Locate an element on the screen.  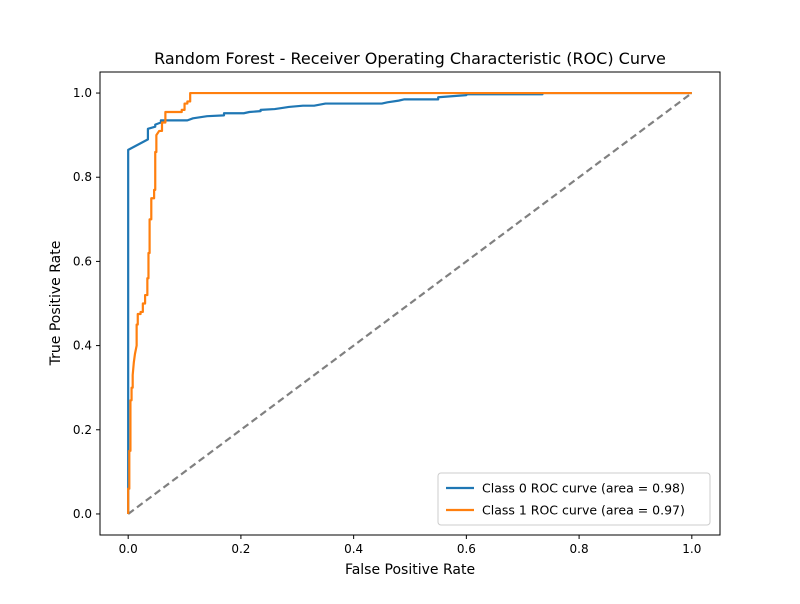
y-tick-label: 0.6 is located at coordinates (82, 261).